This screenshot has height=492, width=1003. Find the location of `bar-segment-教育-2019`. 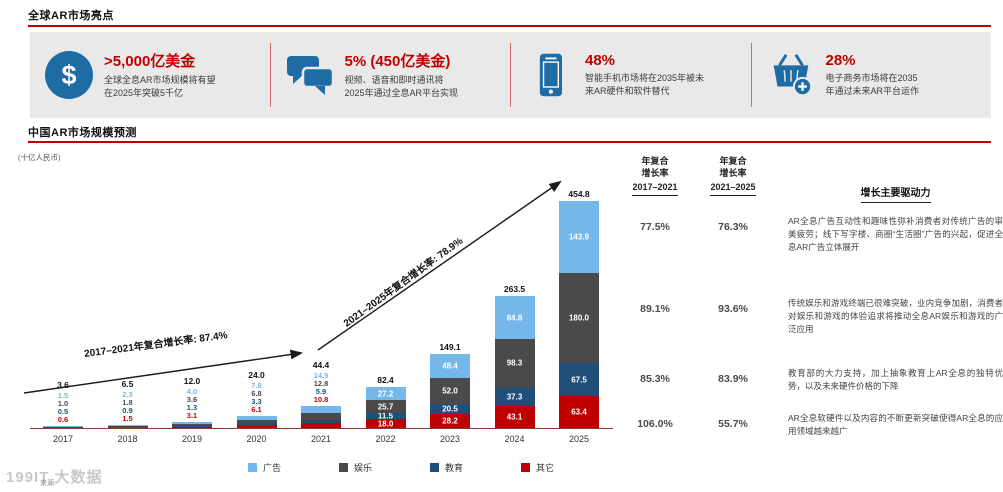

bar-segment-教育-2019 is located at coordinates (192, 426).